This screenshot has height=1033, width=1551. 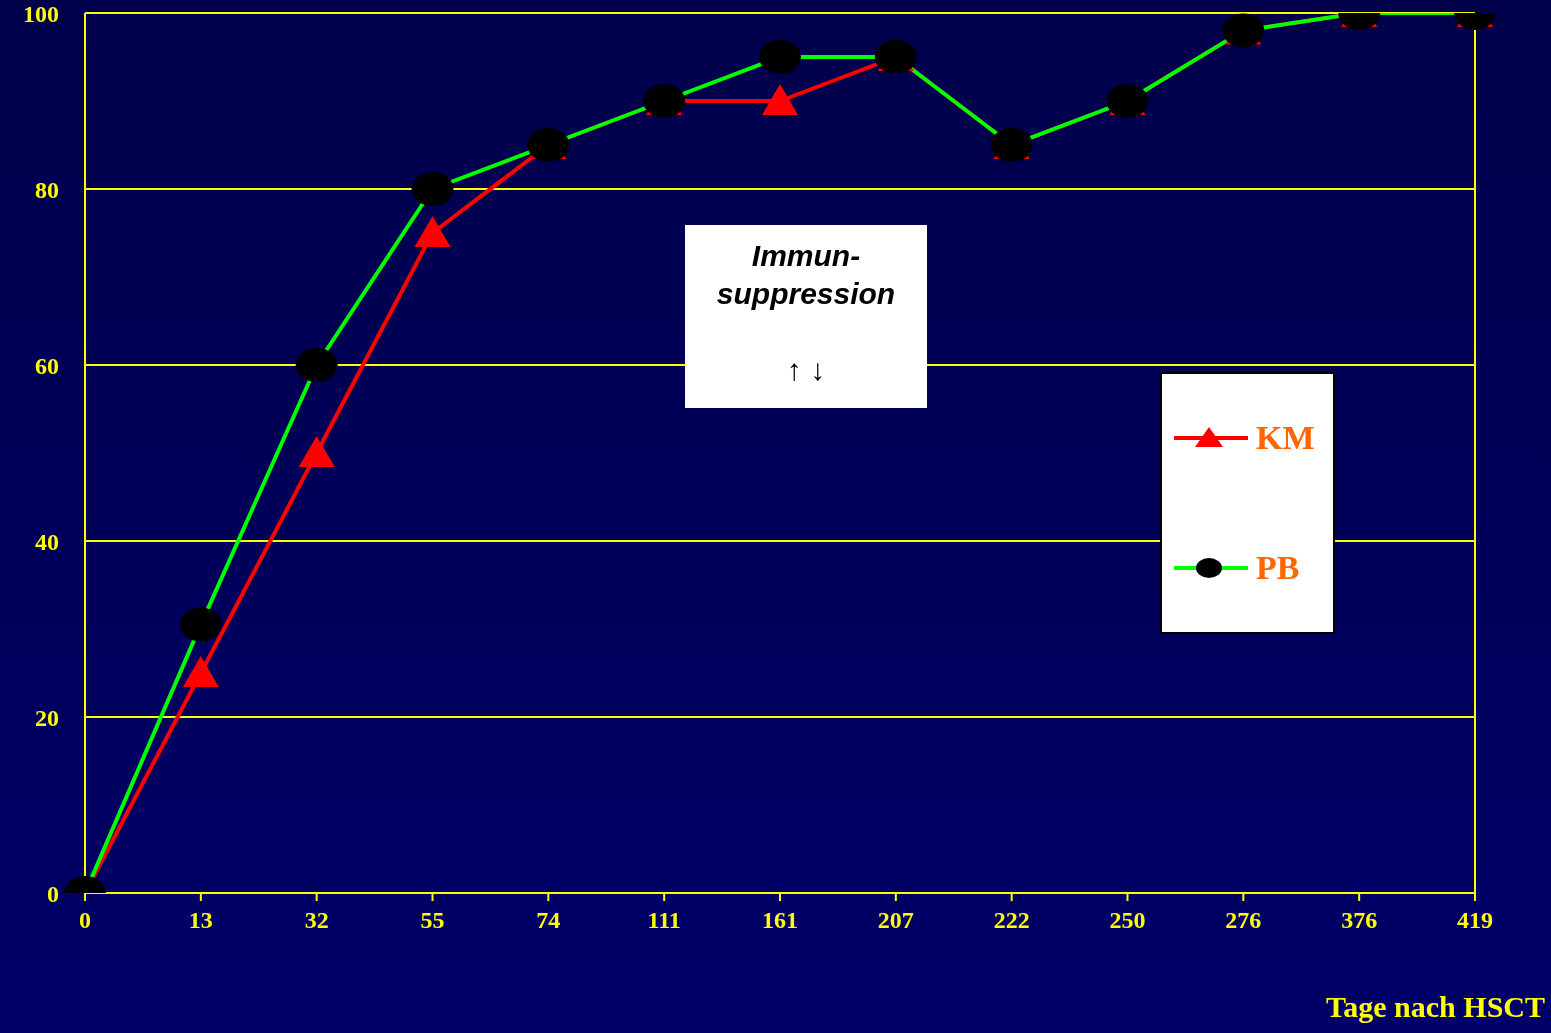 I want to click on x-tick-label: 207, so click(x=895, y=920).